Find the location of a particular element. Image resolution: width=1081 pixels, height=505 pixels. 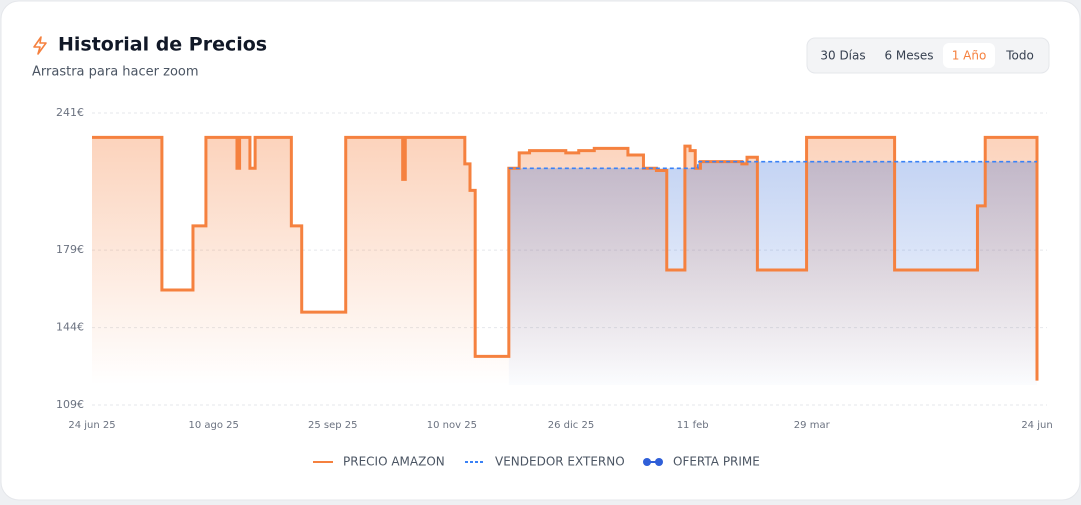

legend-label: PRECIO AMAZON is located at coordinates (394, 462).